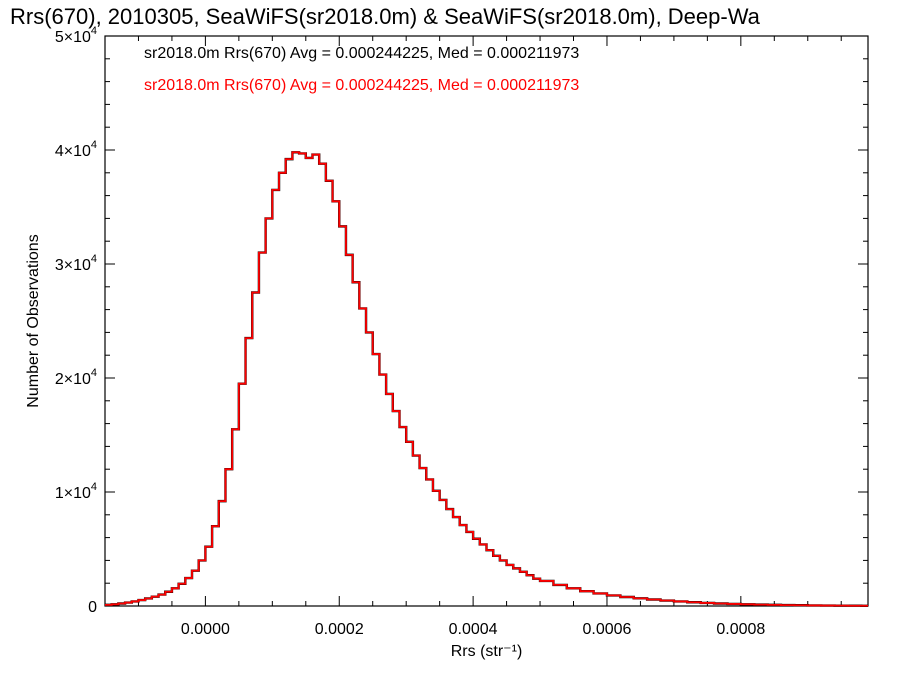  What do you see at coordinates (205, 629) in the screenshot?
I see `x-tick-label: 0.0000` at bounding box center [205, 629].